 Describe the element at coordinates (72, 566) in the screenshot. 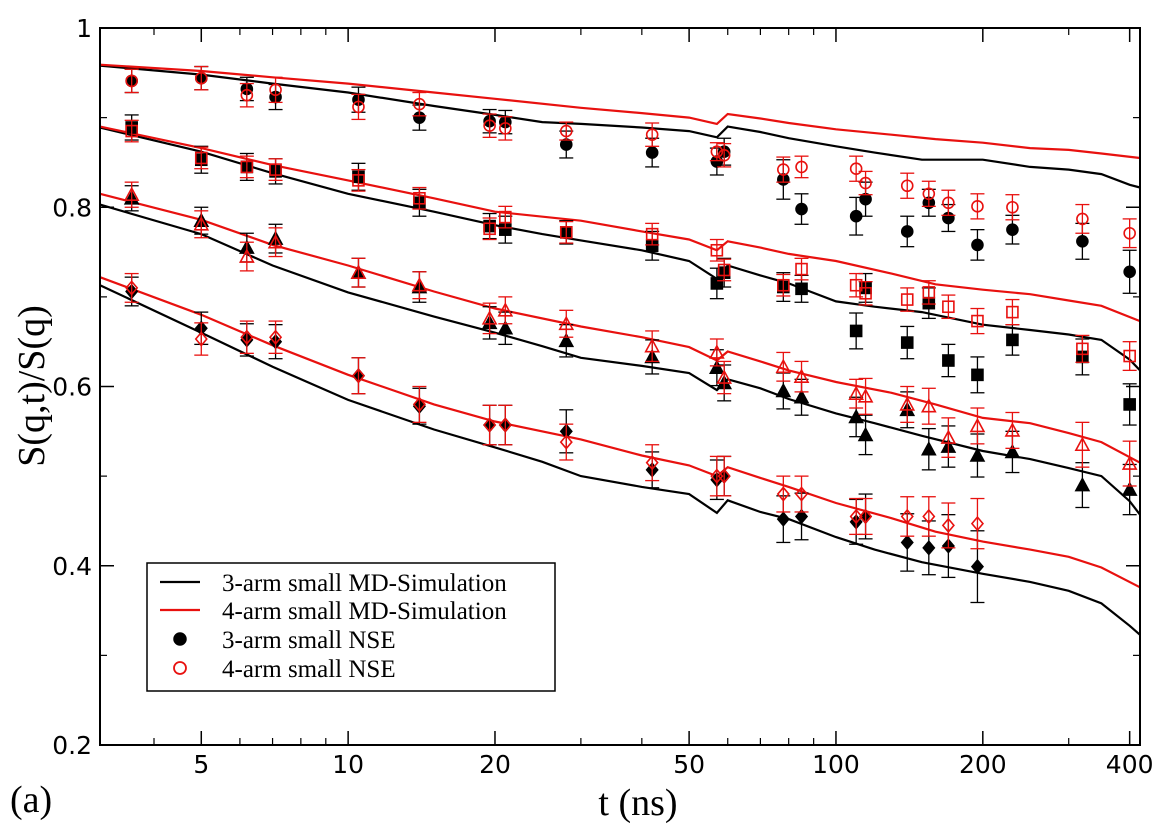

I see `y-tick-label: 0.4` at that location.